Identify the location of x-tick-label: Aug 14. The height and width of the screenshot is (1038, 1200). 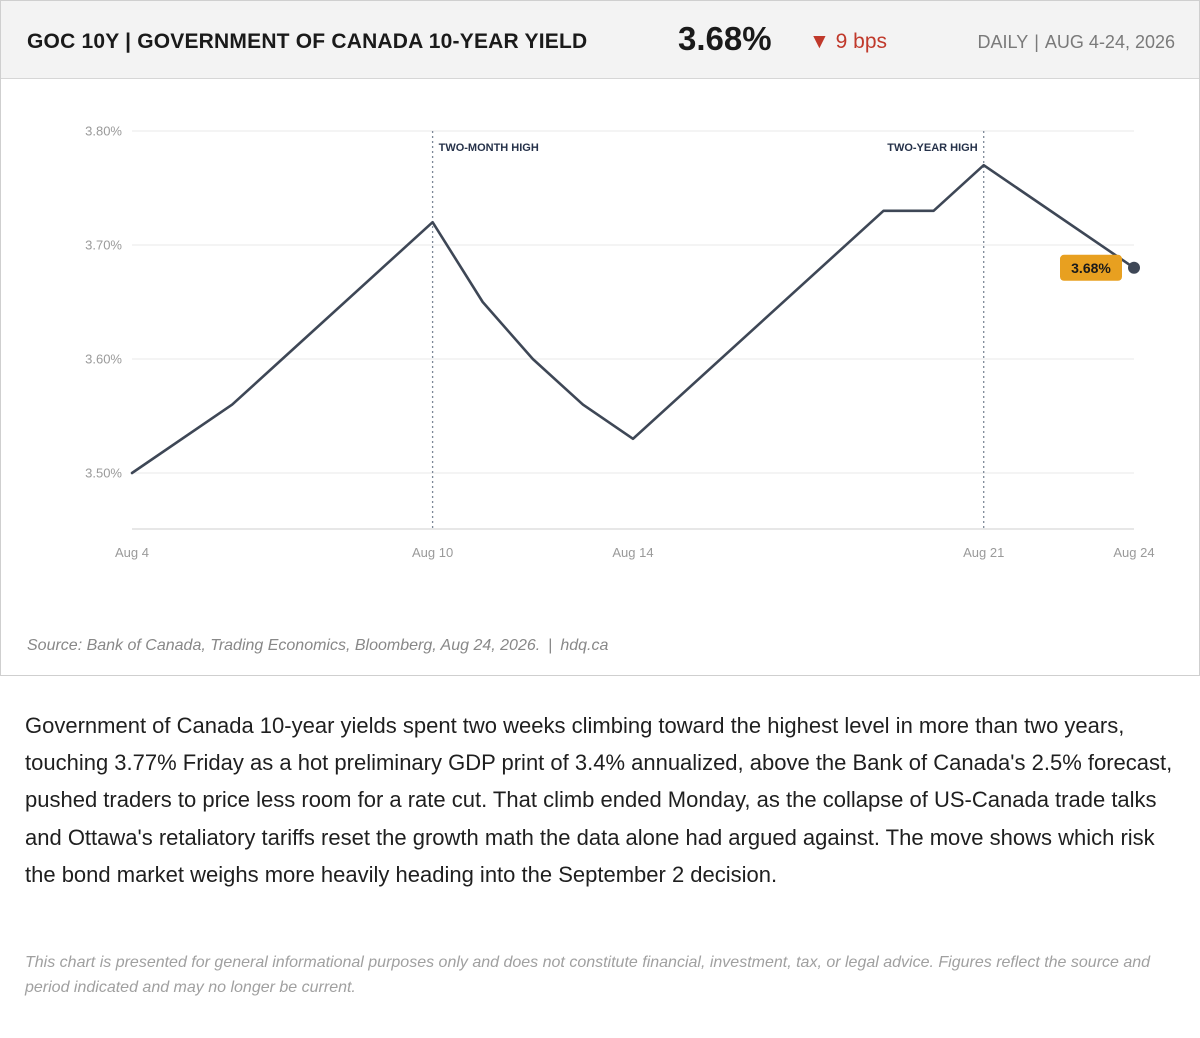
(632, 552).